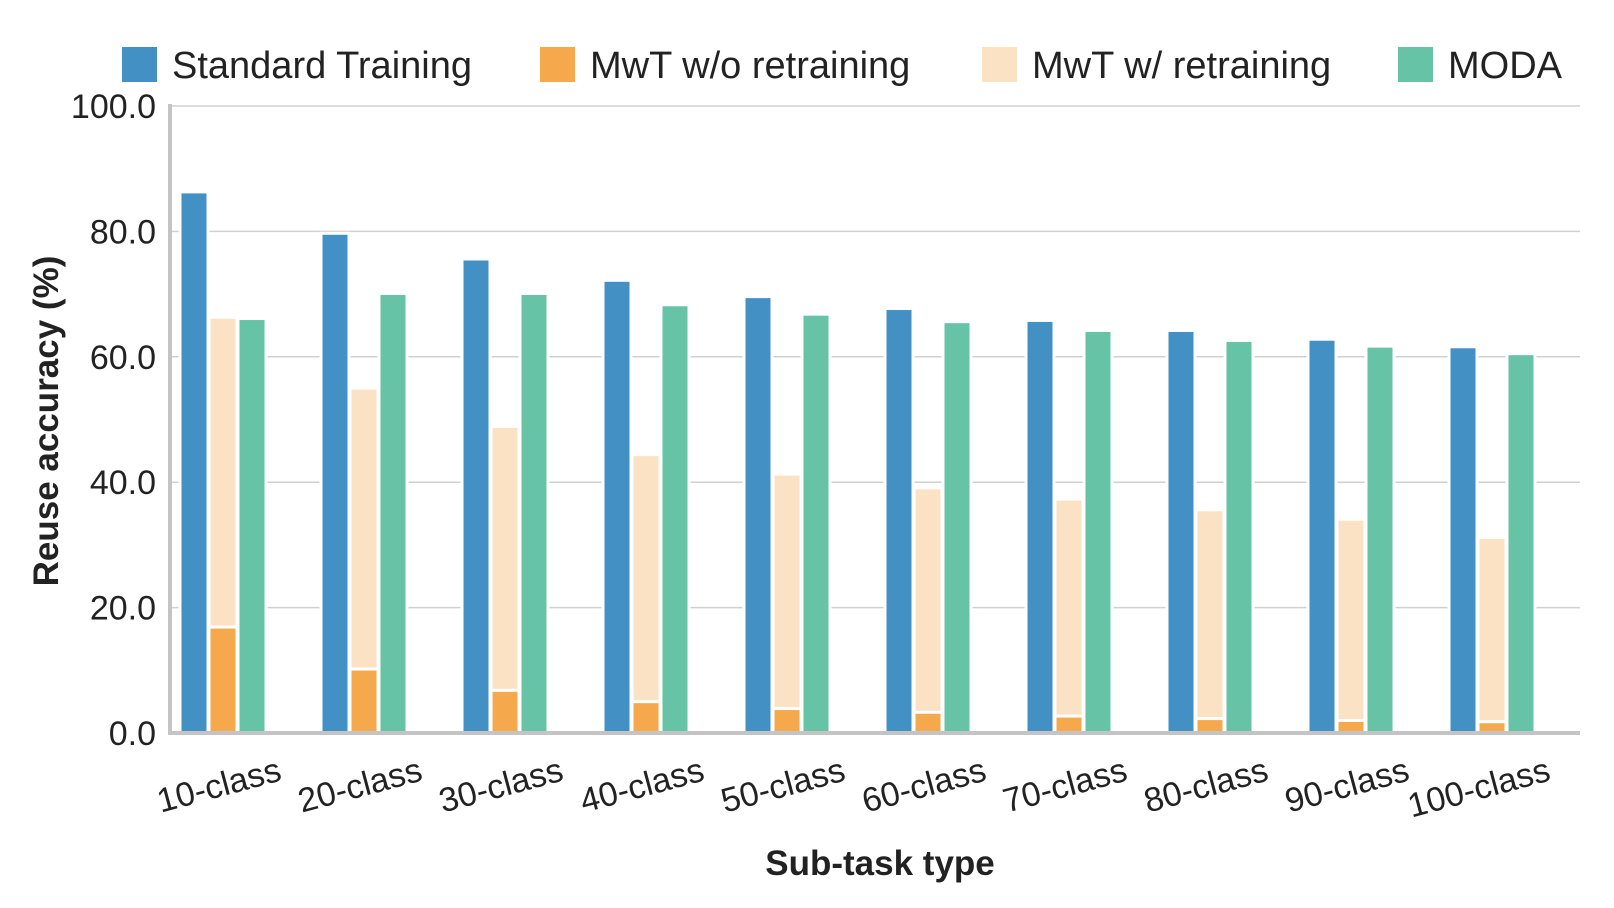 The width and height of the screenshot is (1614, 908). Describe the element at coordinates (675, 519) in the screenshot. I see `bar-moda-40-class` at that location.